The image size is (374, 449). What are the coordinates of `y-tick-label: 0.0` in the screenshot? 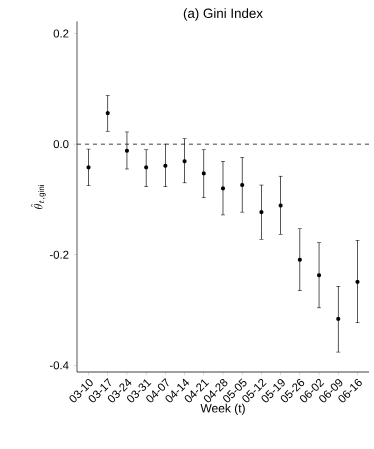 It's located at (61, 144).